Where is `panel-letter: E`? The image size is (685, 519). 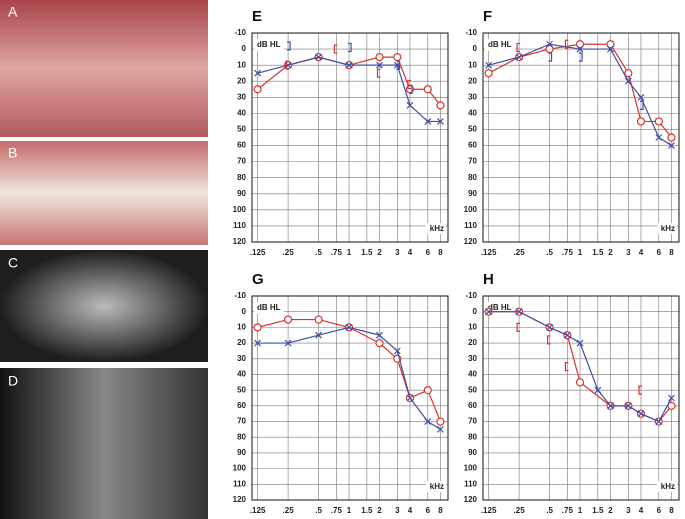 panel-letter: E is located at coordinates (257, 16).